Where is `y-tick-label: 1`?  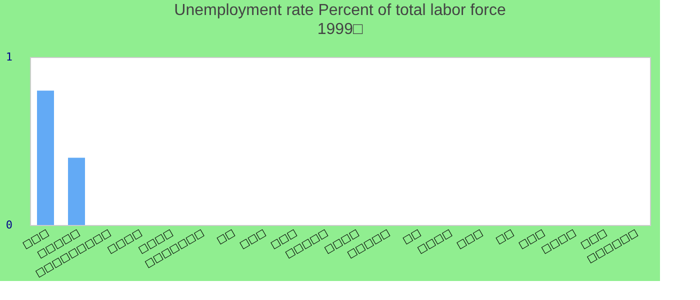 y-tick-label: 1 is located at coordinates (9, 57).